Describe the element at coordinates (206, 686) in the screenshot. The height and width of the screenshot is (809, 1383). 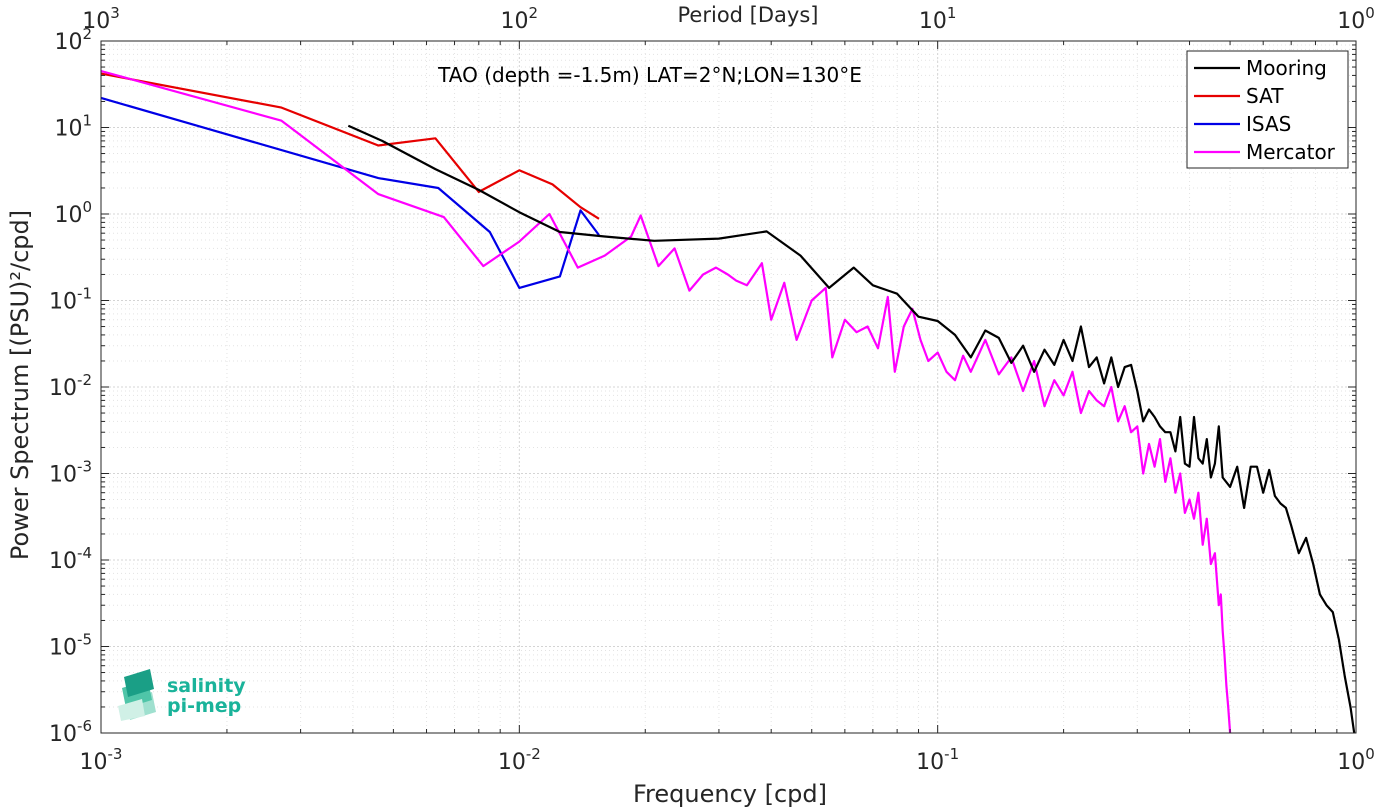
I see `logo-text-salinity: salinity` at that location.